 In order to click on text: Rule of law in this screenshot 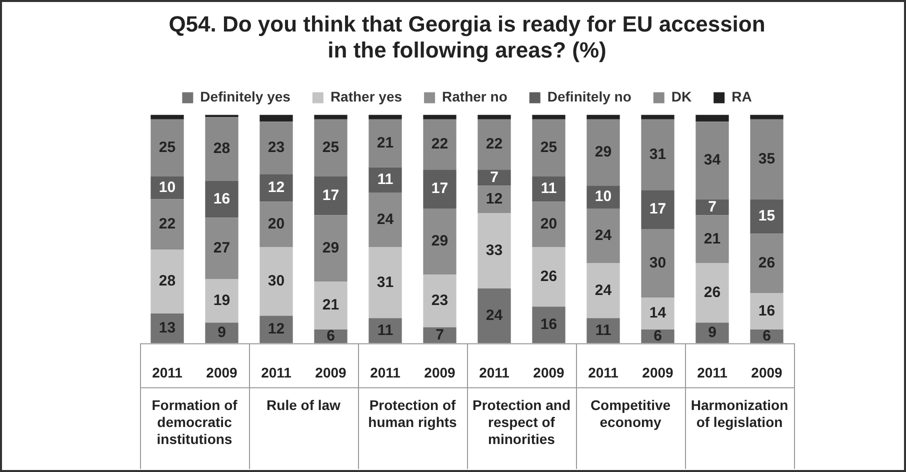, I will do `click(303, 405)`.